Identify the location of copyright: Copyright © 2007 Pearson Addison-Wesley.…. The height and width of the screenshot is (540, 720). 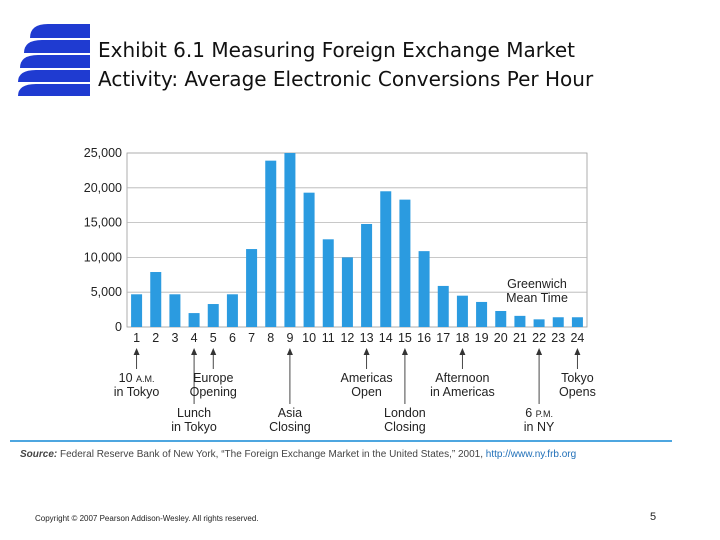
(147, 518).